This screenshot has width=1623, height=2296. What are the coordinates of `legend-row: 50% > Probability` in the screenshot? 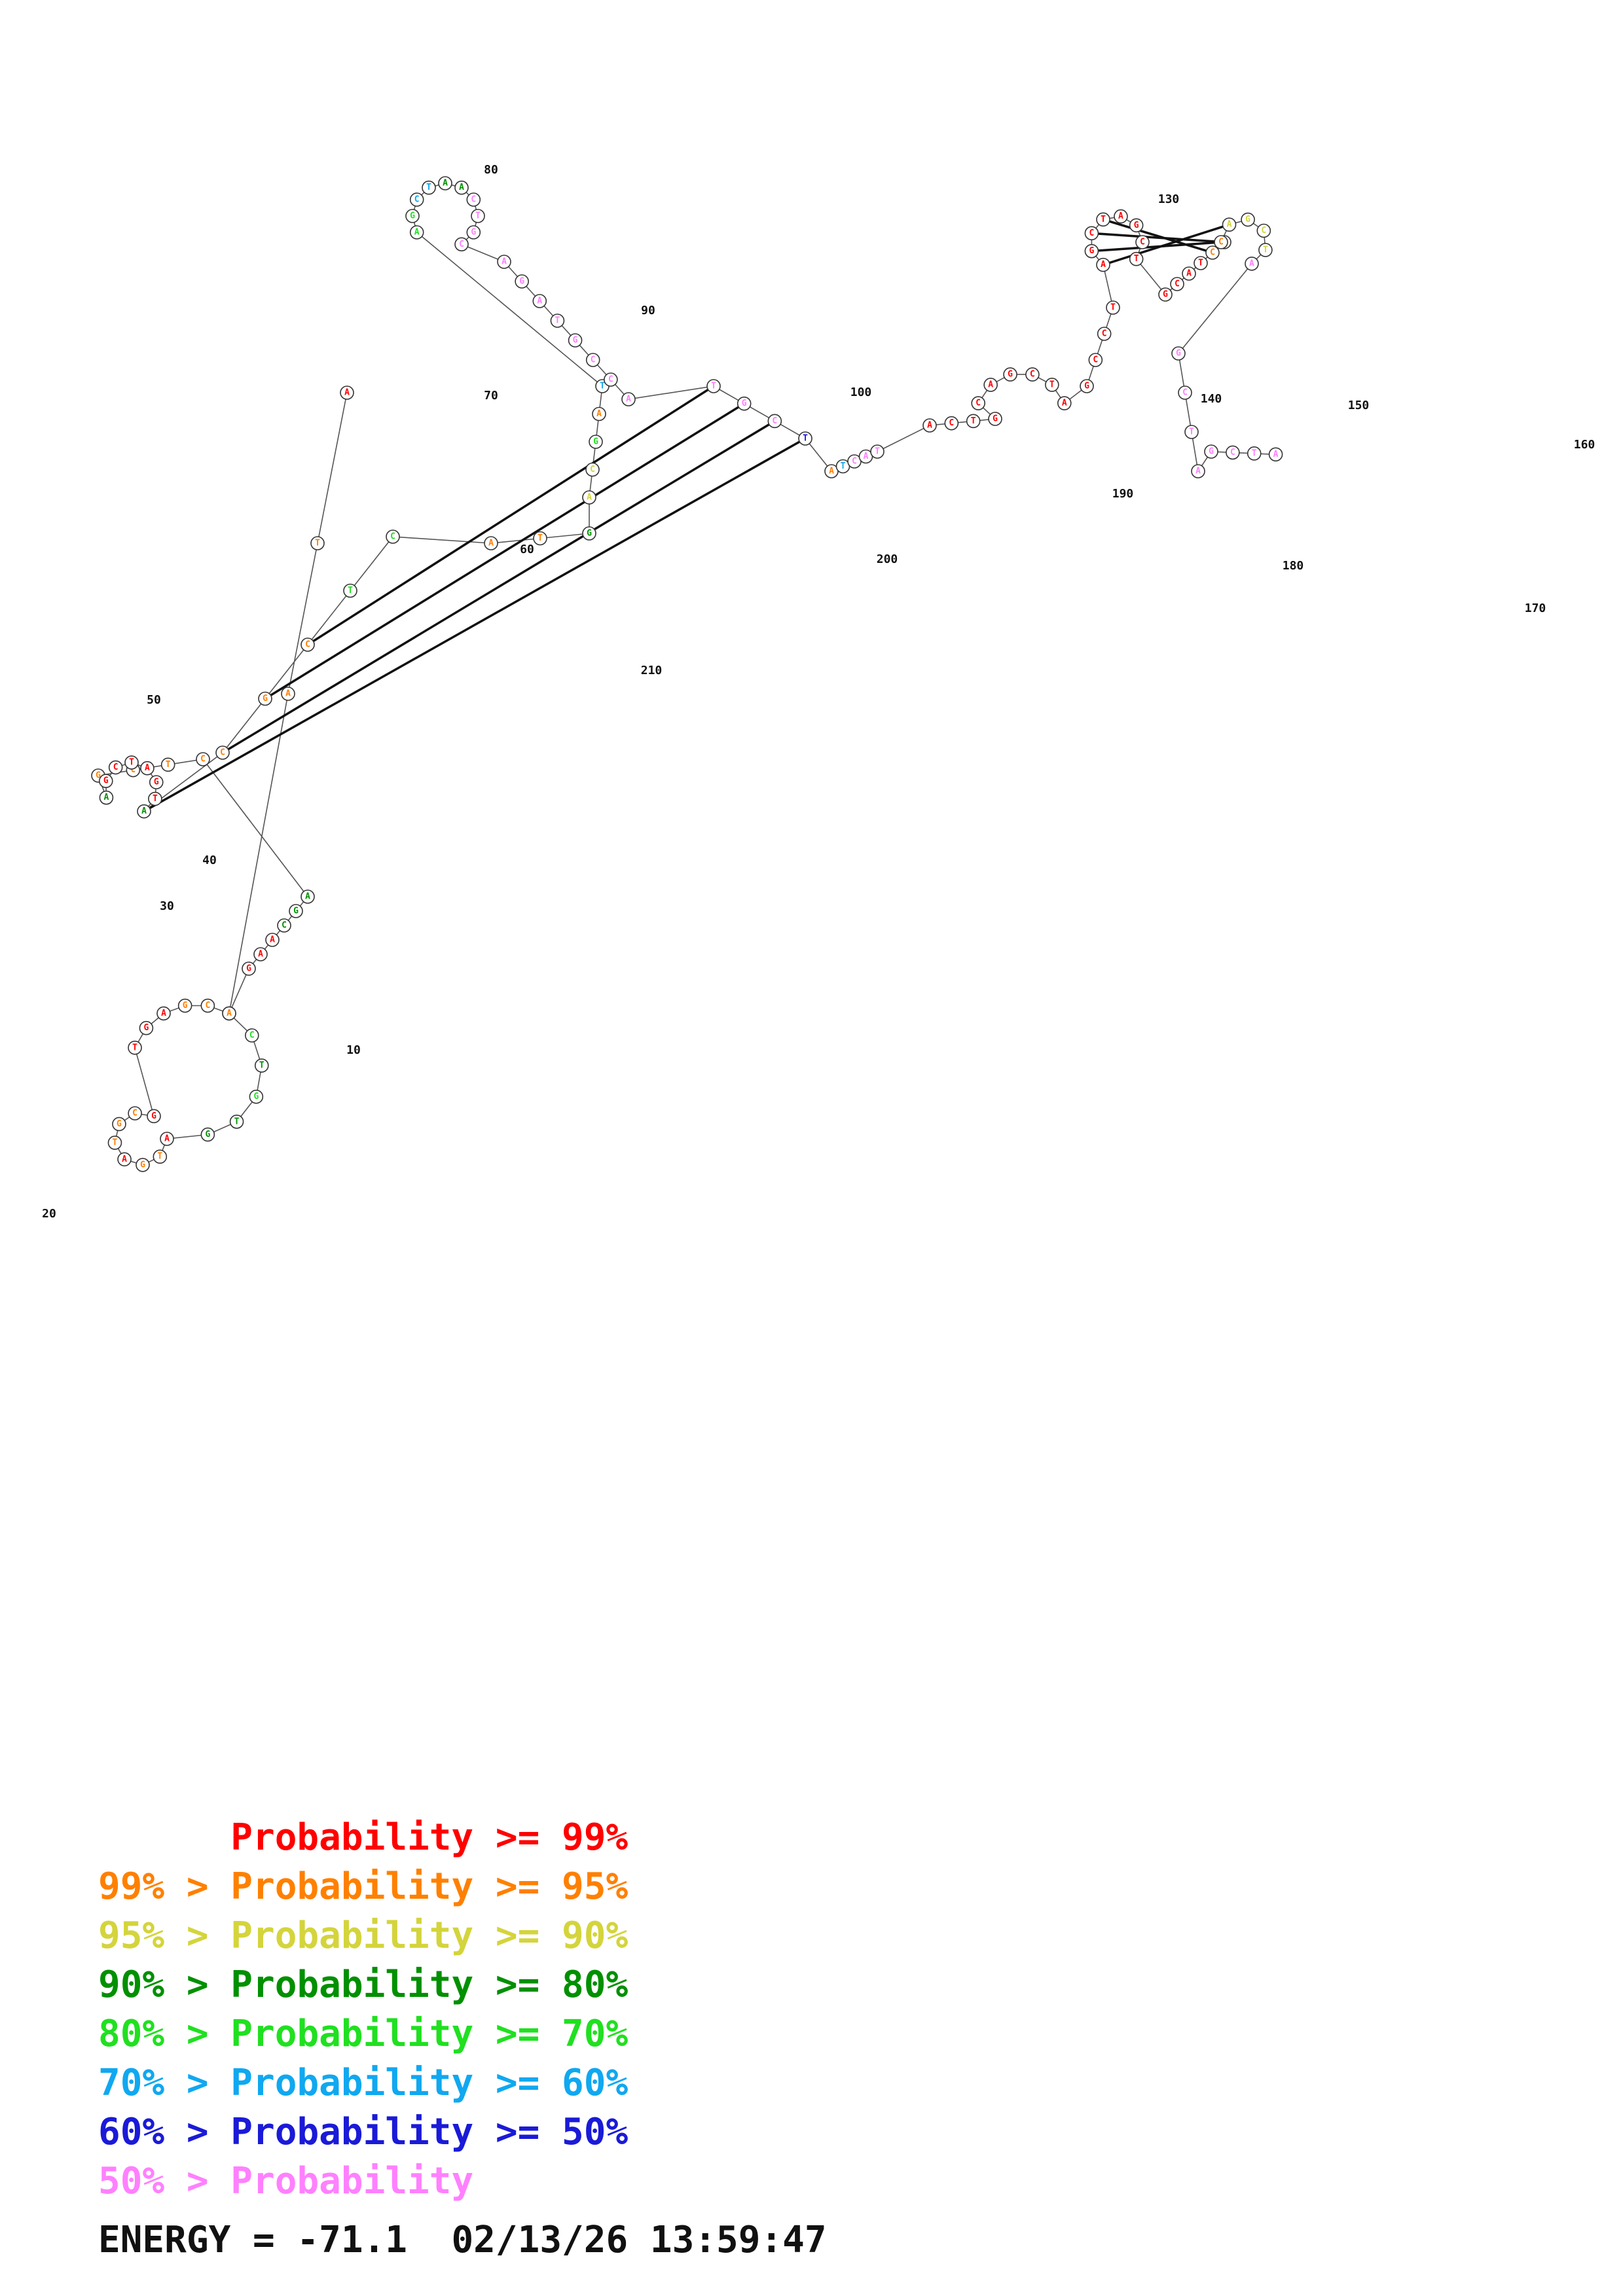 It's located at (363, 2181).